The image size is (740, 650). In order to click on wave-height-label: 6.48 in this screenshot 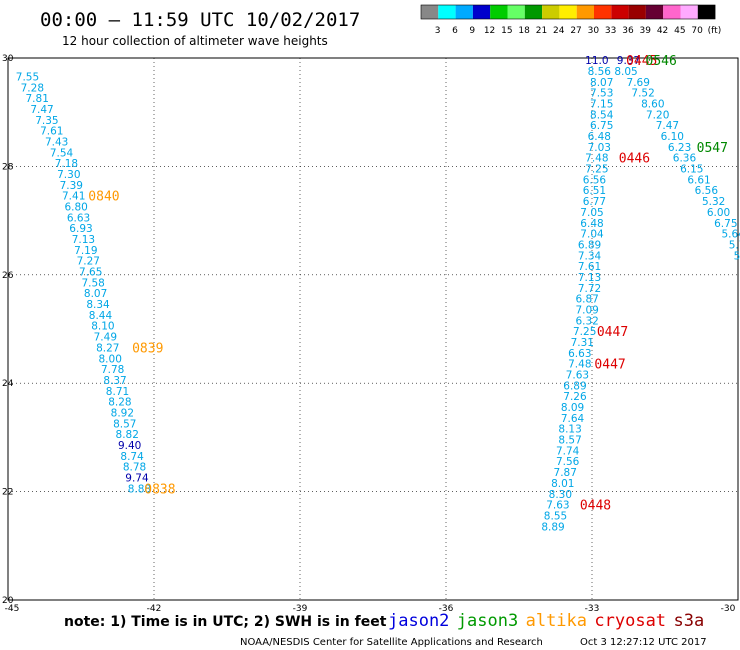, I will do `click(599, 137)`.